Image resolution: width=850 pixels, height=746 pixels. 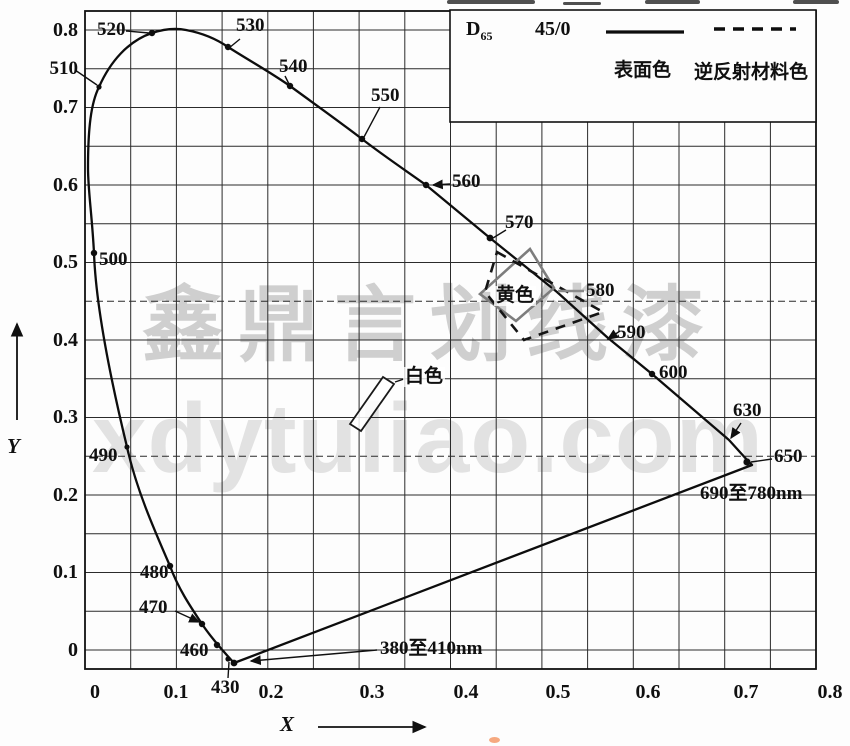 I want to click on wl-480: 480, so click(x=154, y=572).